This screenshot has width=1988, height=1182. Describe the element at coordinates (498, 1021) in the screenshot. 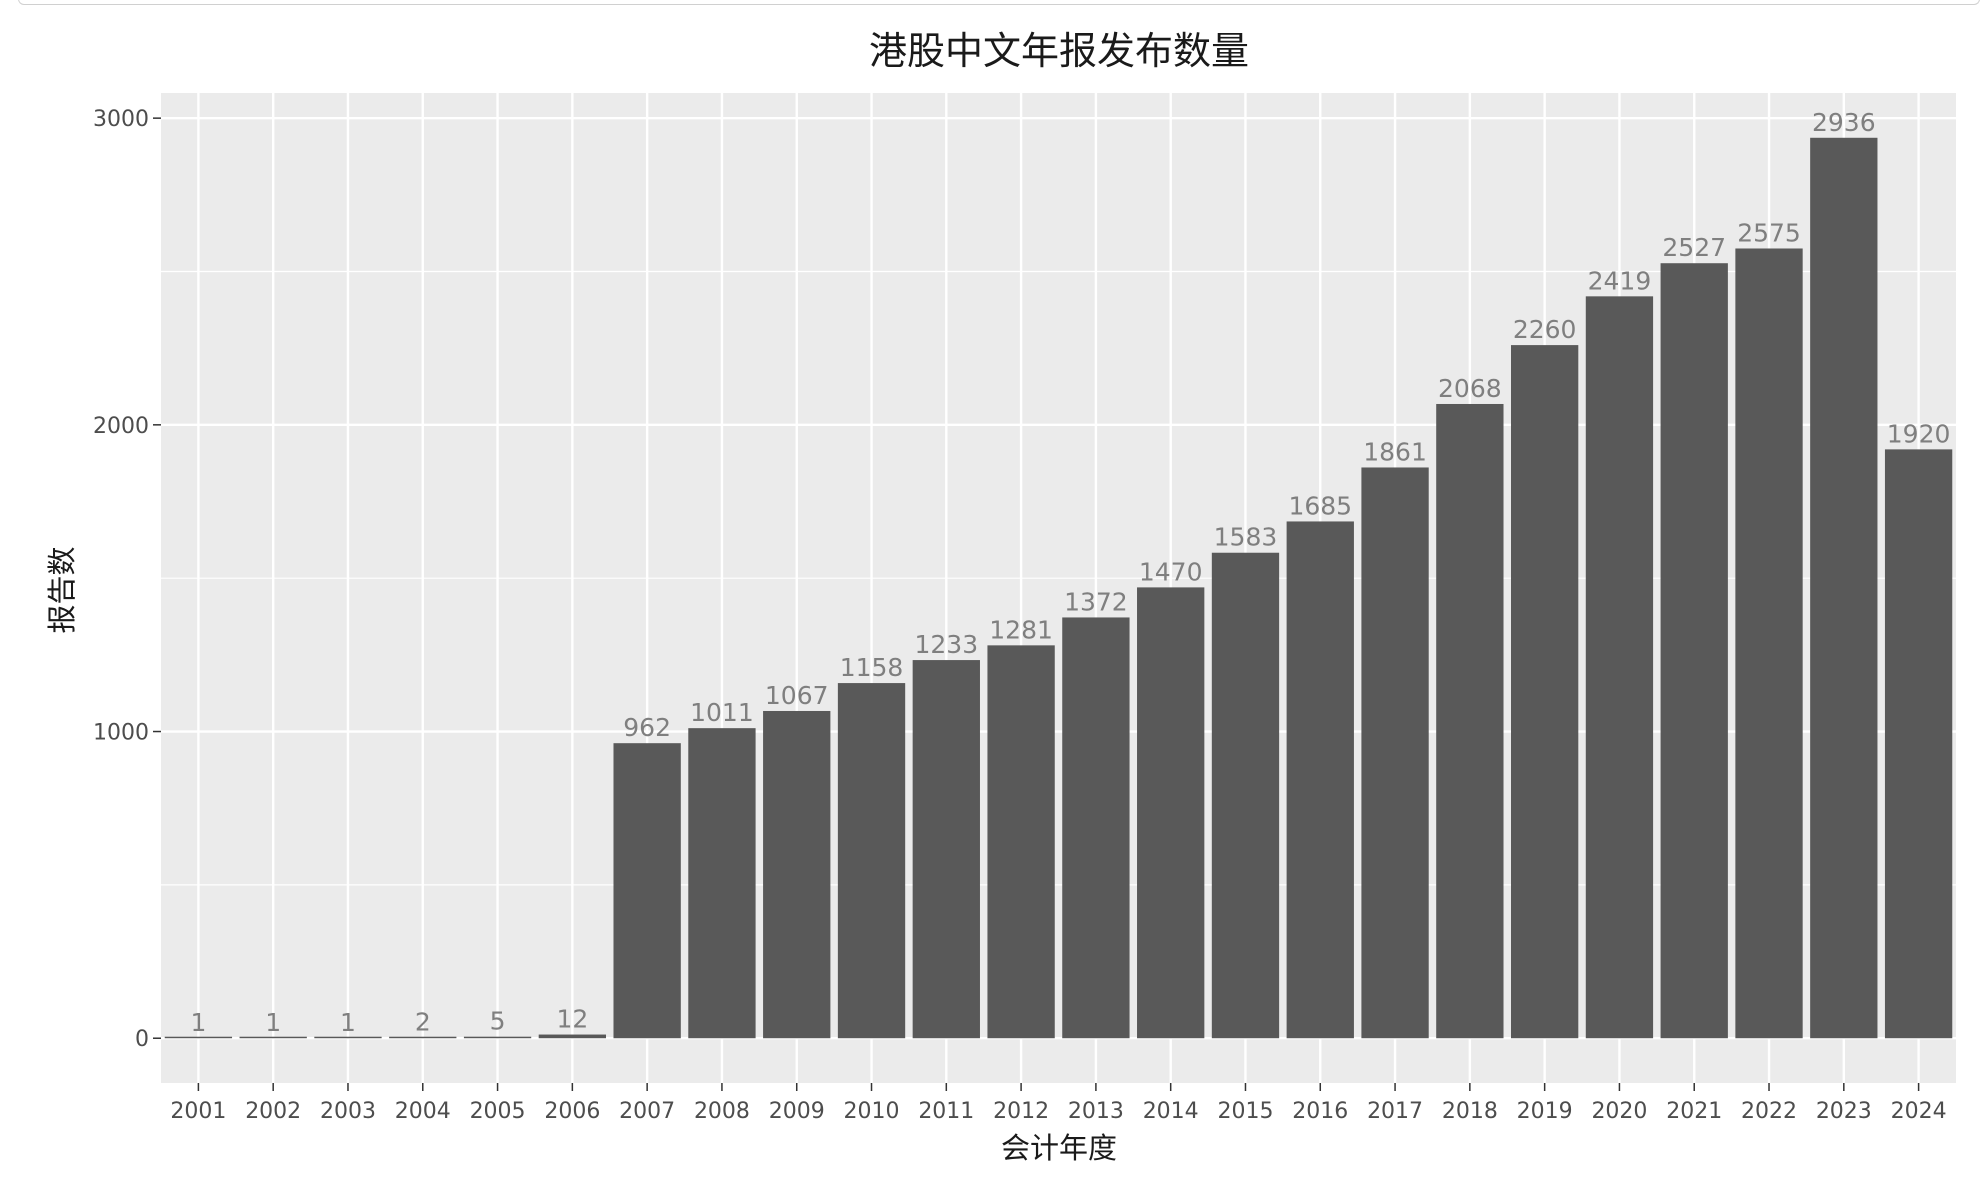

I see `bar-value-label: 5` at that location.